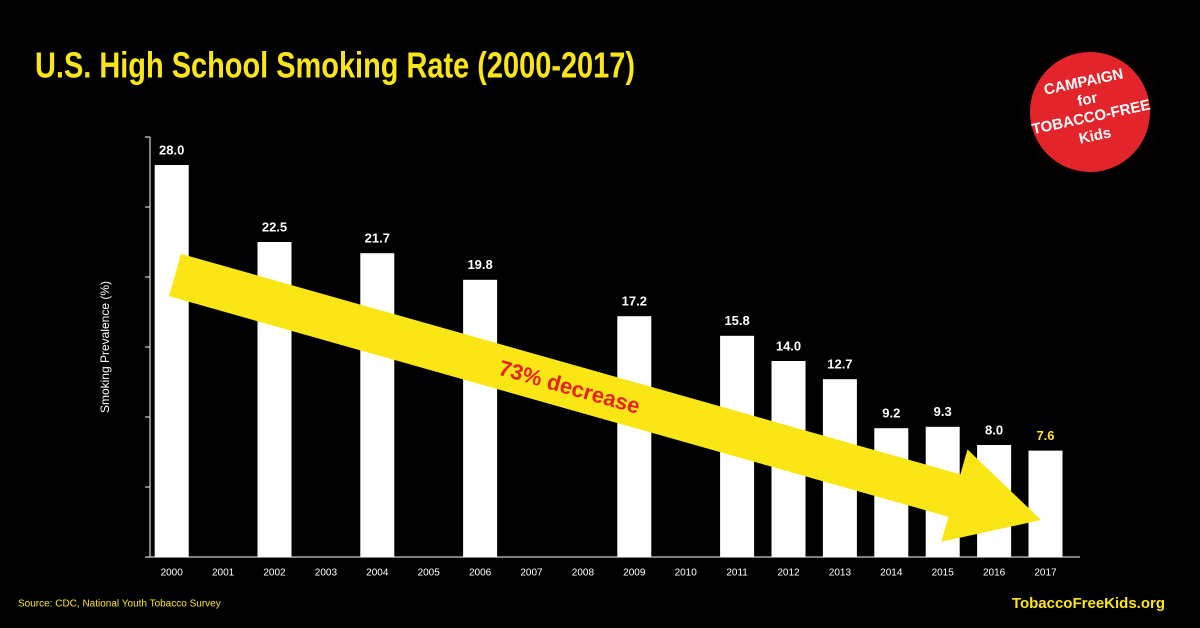 Image resolution: width=1200 pixels, height=628 pixels. Describe the element at coordinates (943, 411) in the screenshot. I see `value-label: 9.3` at that location.